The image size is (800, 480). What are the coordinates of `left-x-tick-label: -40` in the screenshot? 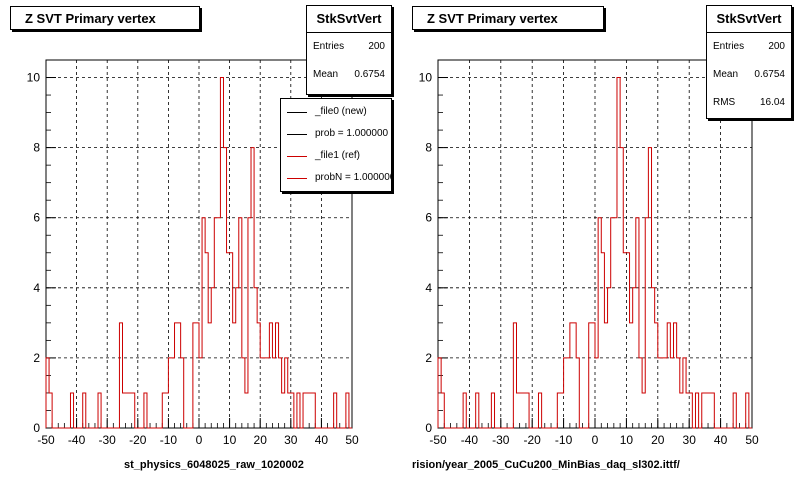 It's located at (77, 440).